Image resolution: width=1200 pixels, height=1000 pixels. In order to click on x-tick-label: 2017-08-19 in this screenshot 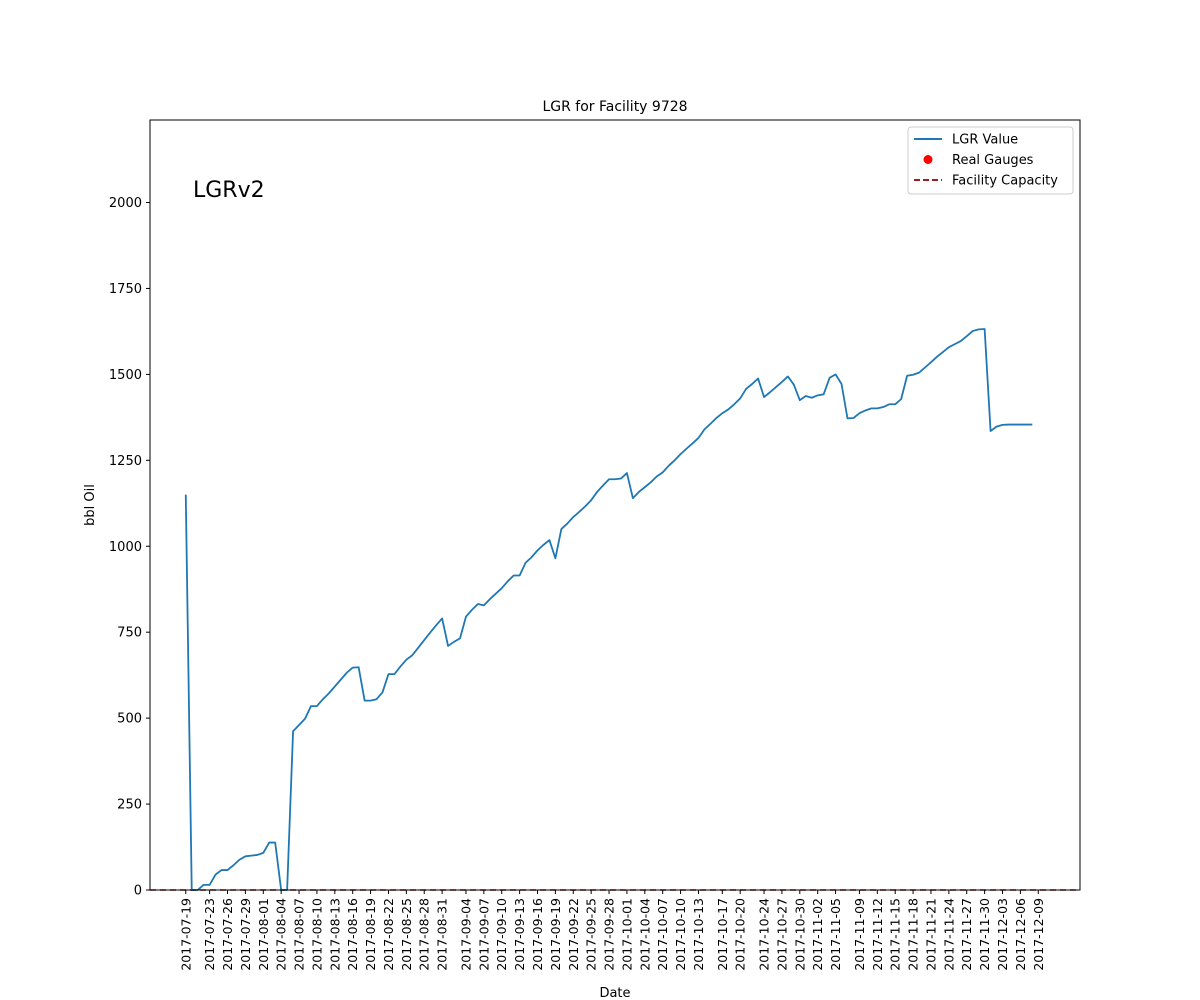, I will do `click(370, 934)`.